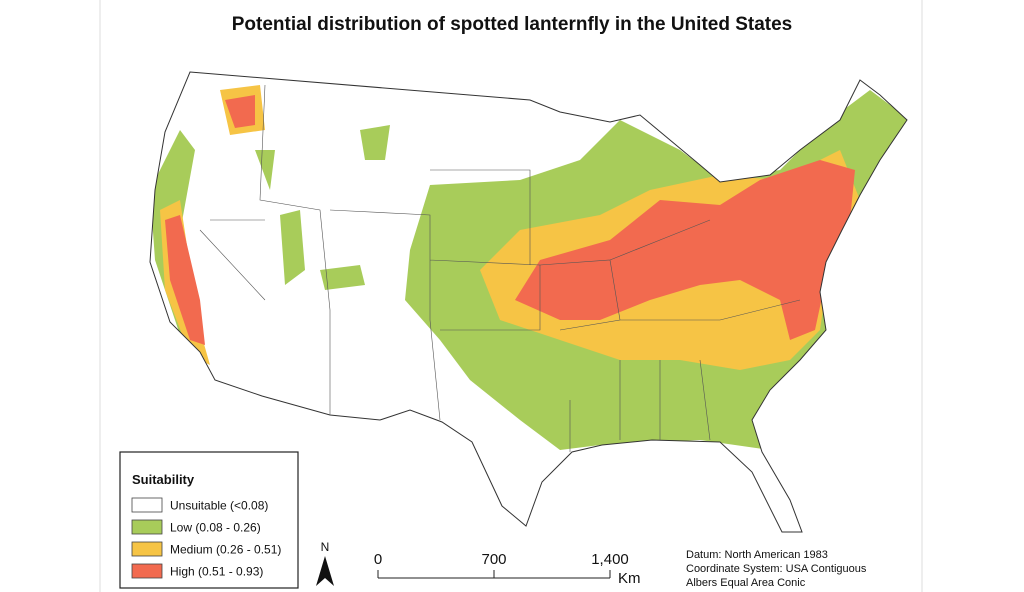 This screenshot has width=1024, height=592. What do you see at coordinates (322, 207) in the screenshot?
I see `region-low` at bounding box center [322, 207].